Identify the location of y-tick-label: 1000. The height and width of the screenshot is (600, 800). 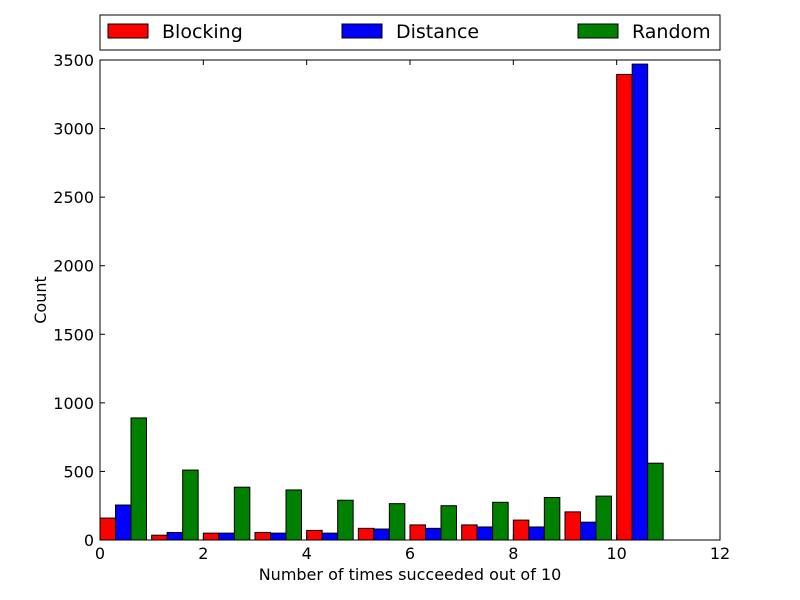
(73, 403).